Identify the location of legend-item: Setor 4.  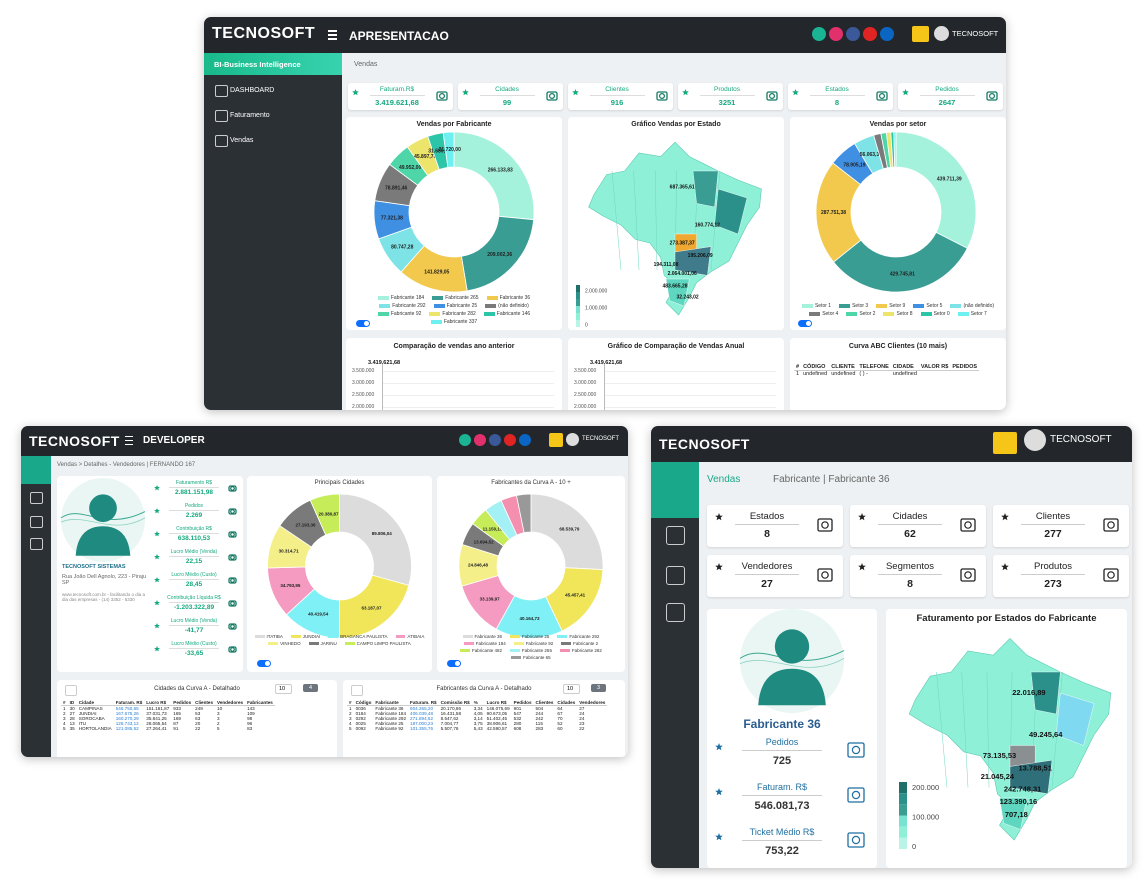
(823, 314).